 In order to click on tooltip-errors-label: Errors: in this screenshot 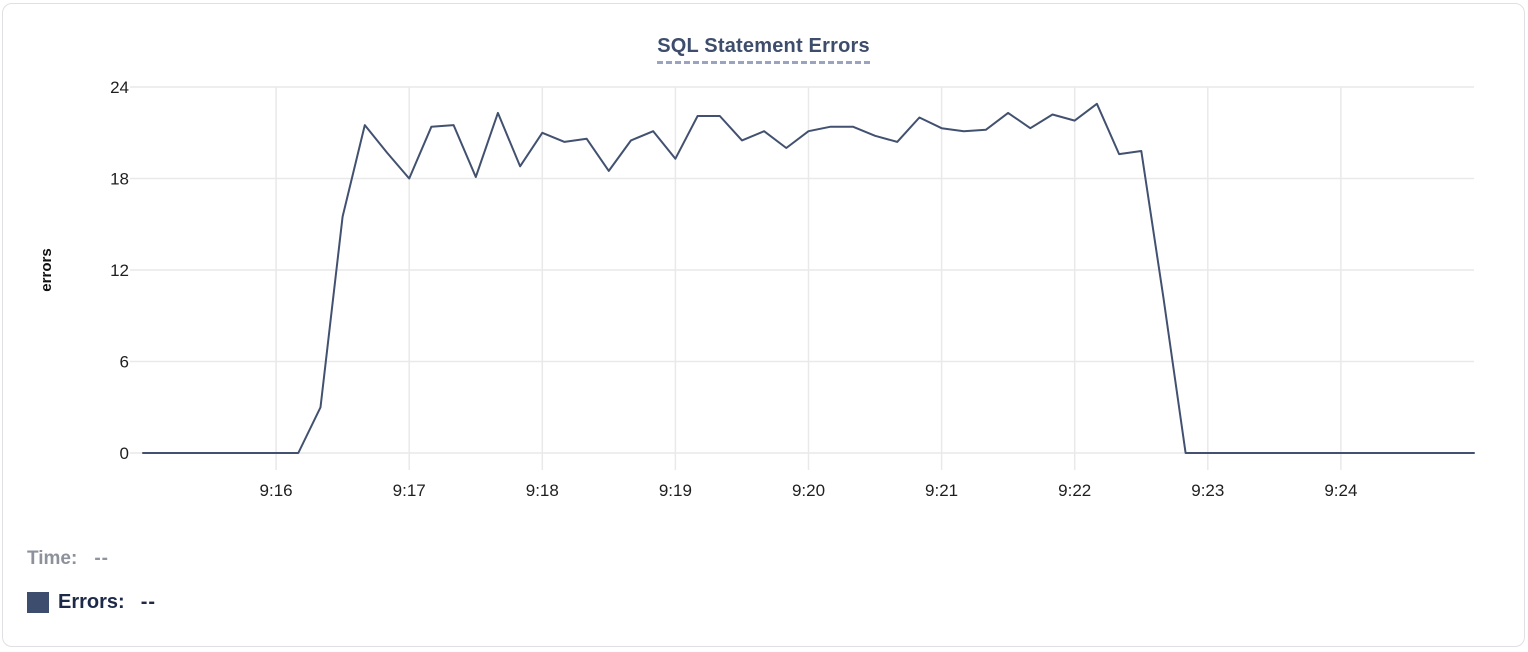, I will do `click(91, 602)`.